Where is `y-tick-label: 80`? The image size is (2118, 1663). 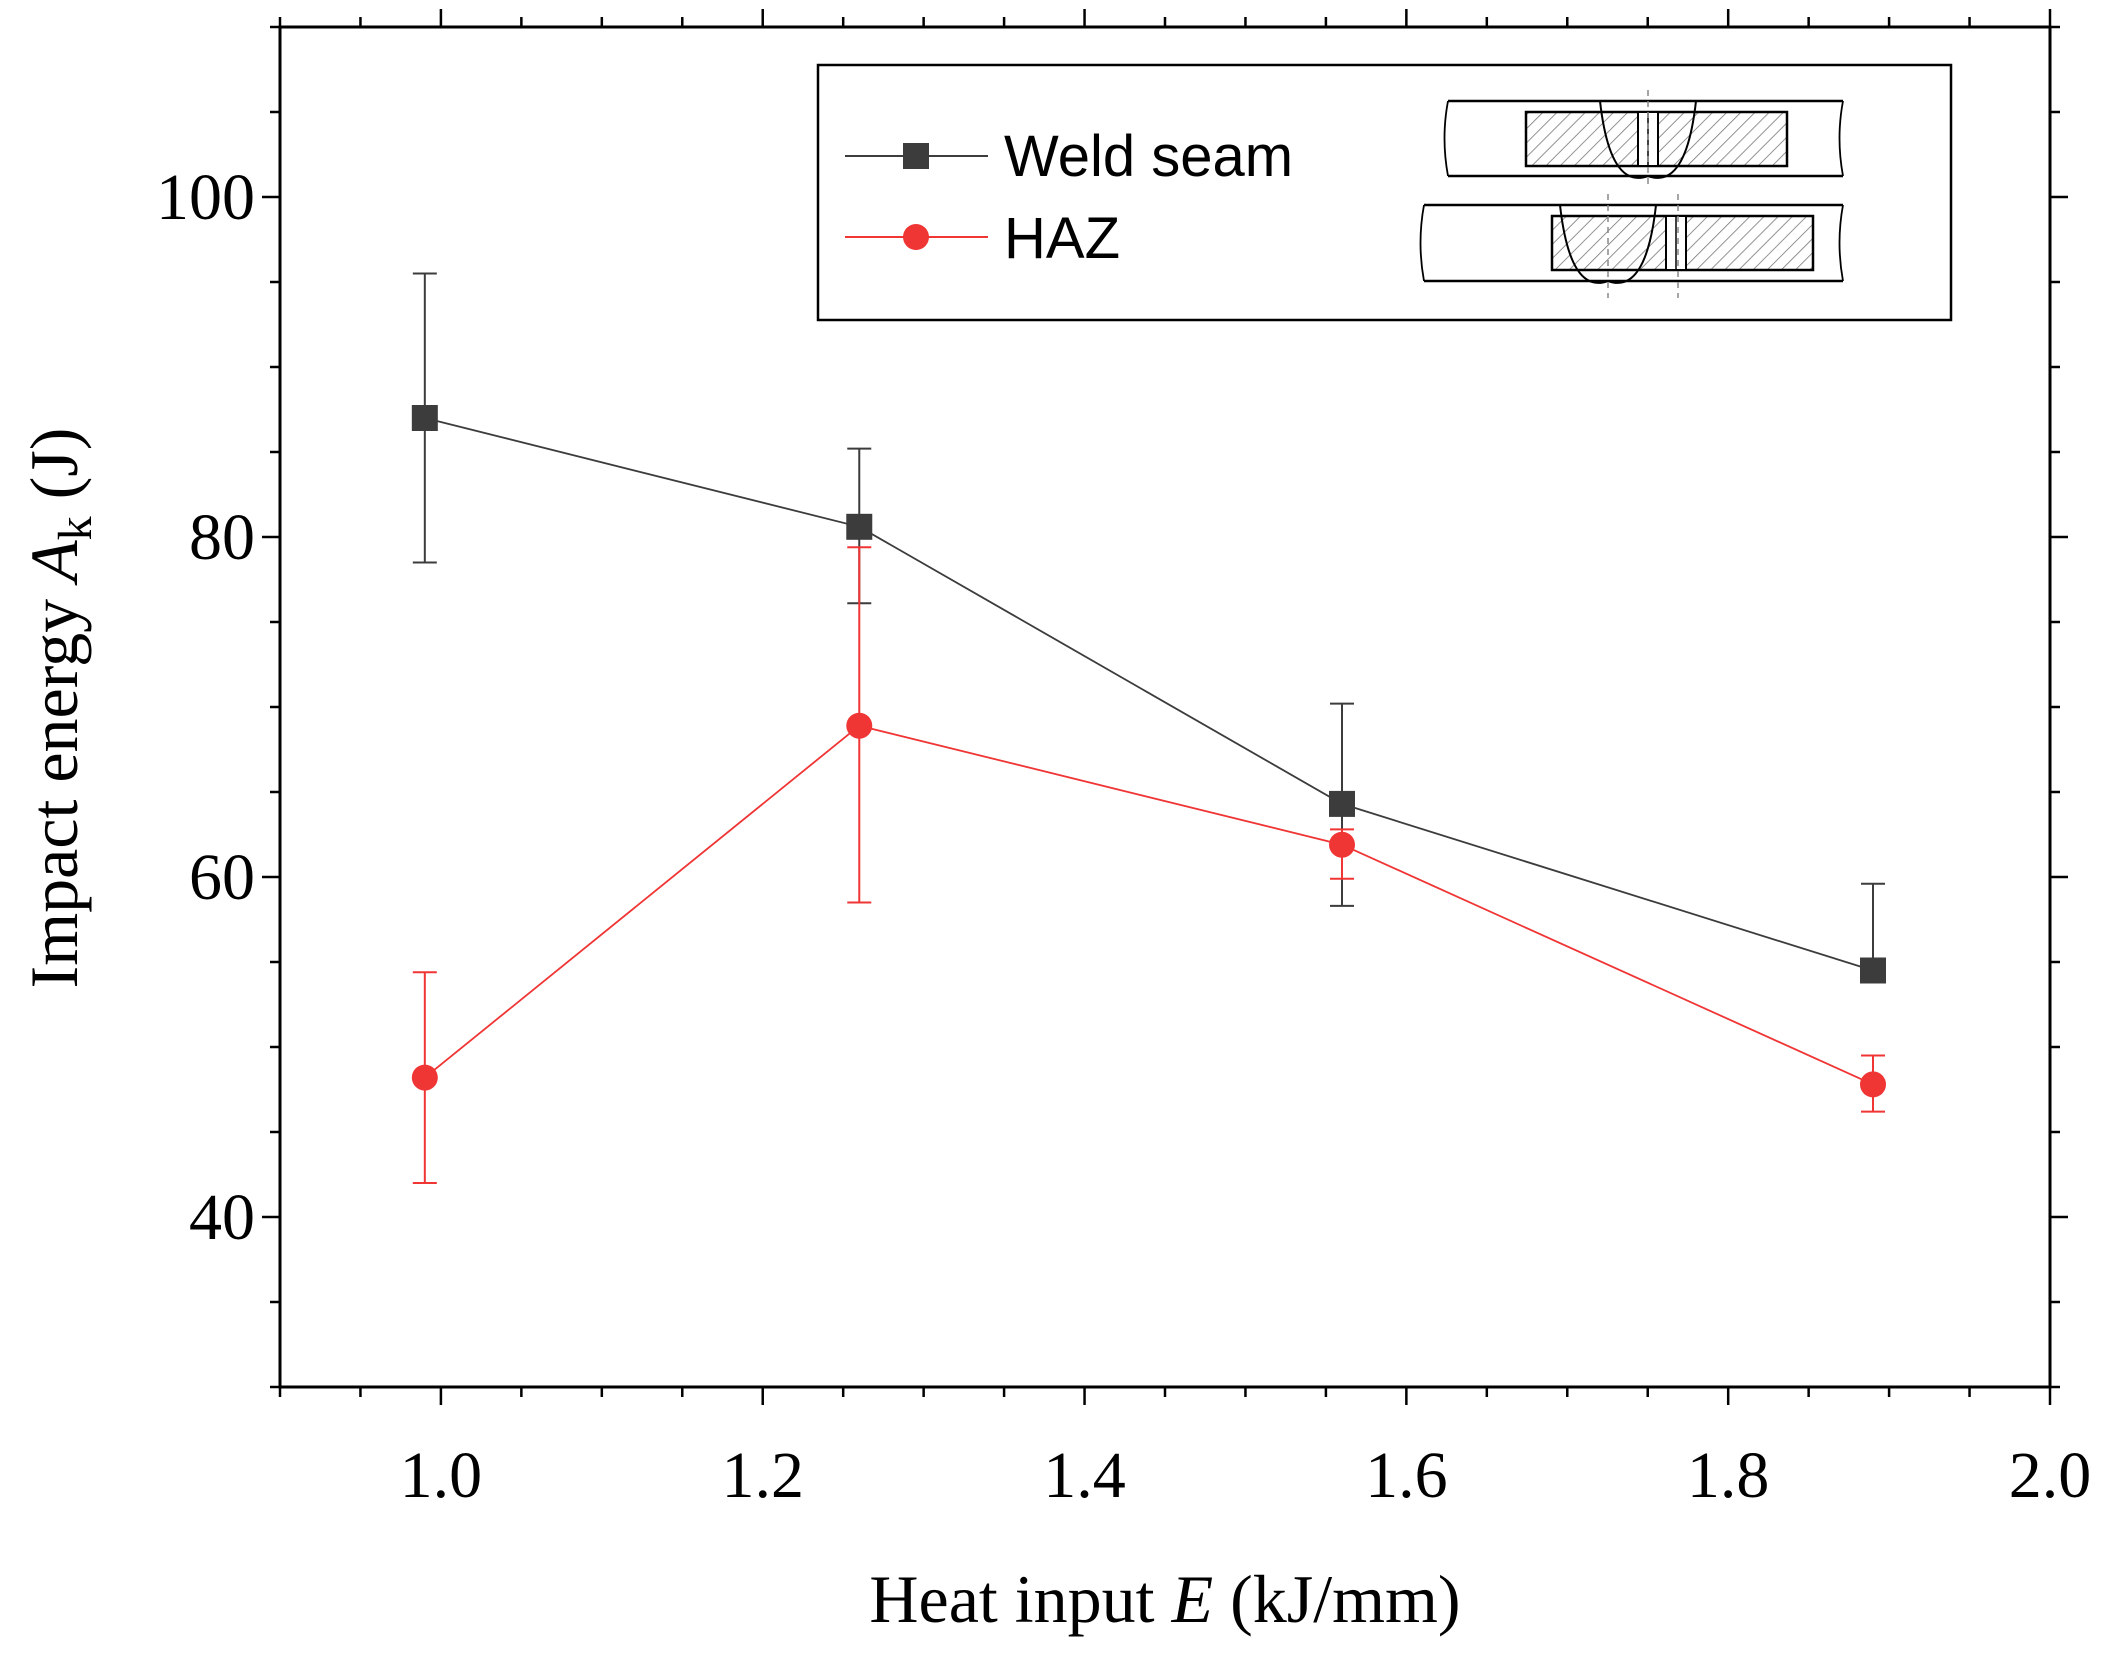
y-tick-label: 80 is located at coordinates (222, 537).